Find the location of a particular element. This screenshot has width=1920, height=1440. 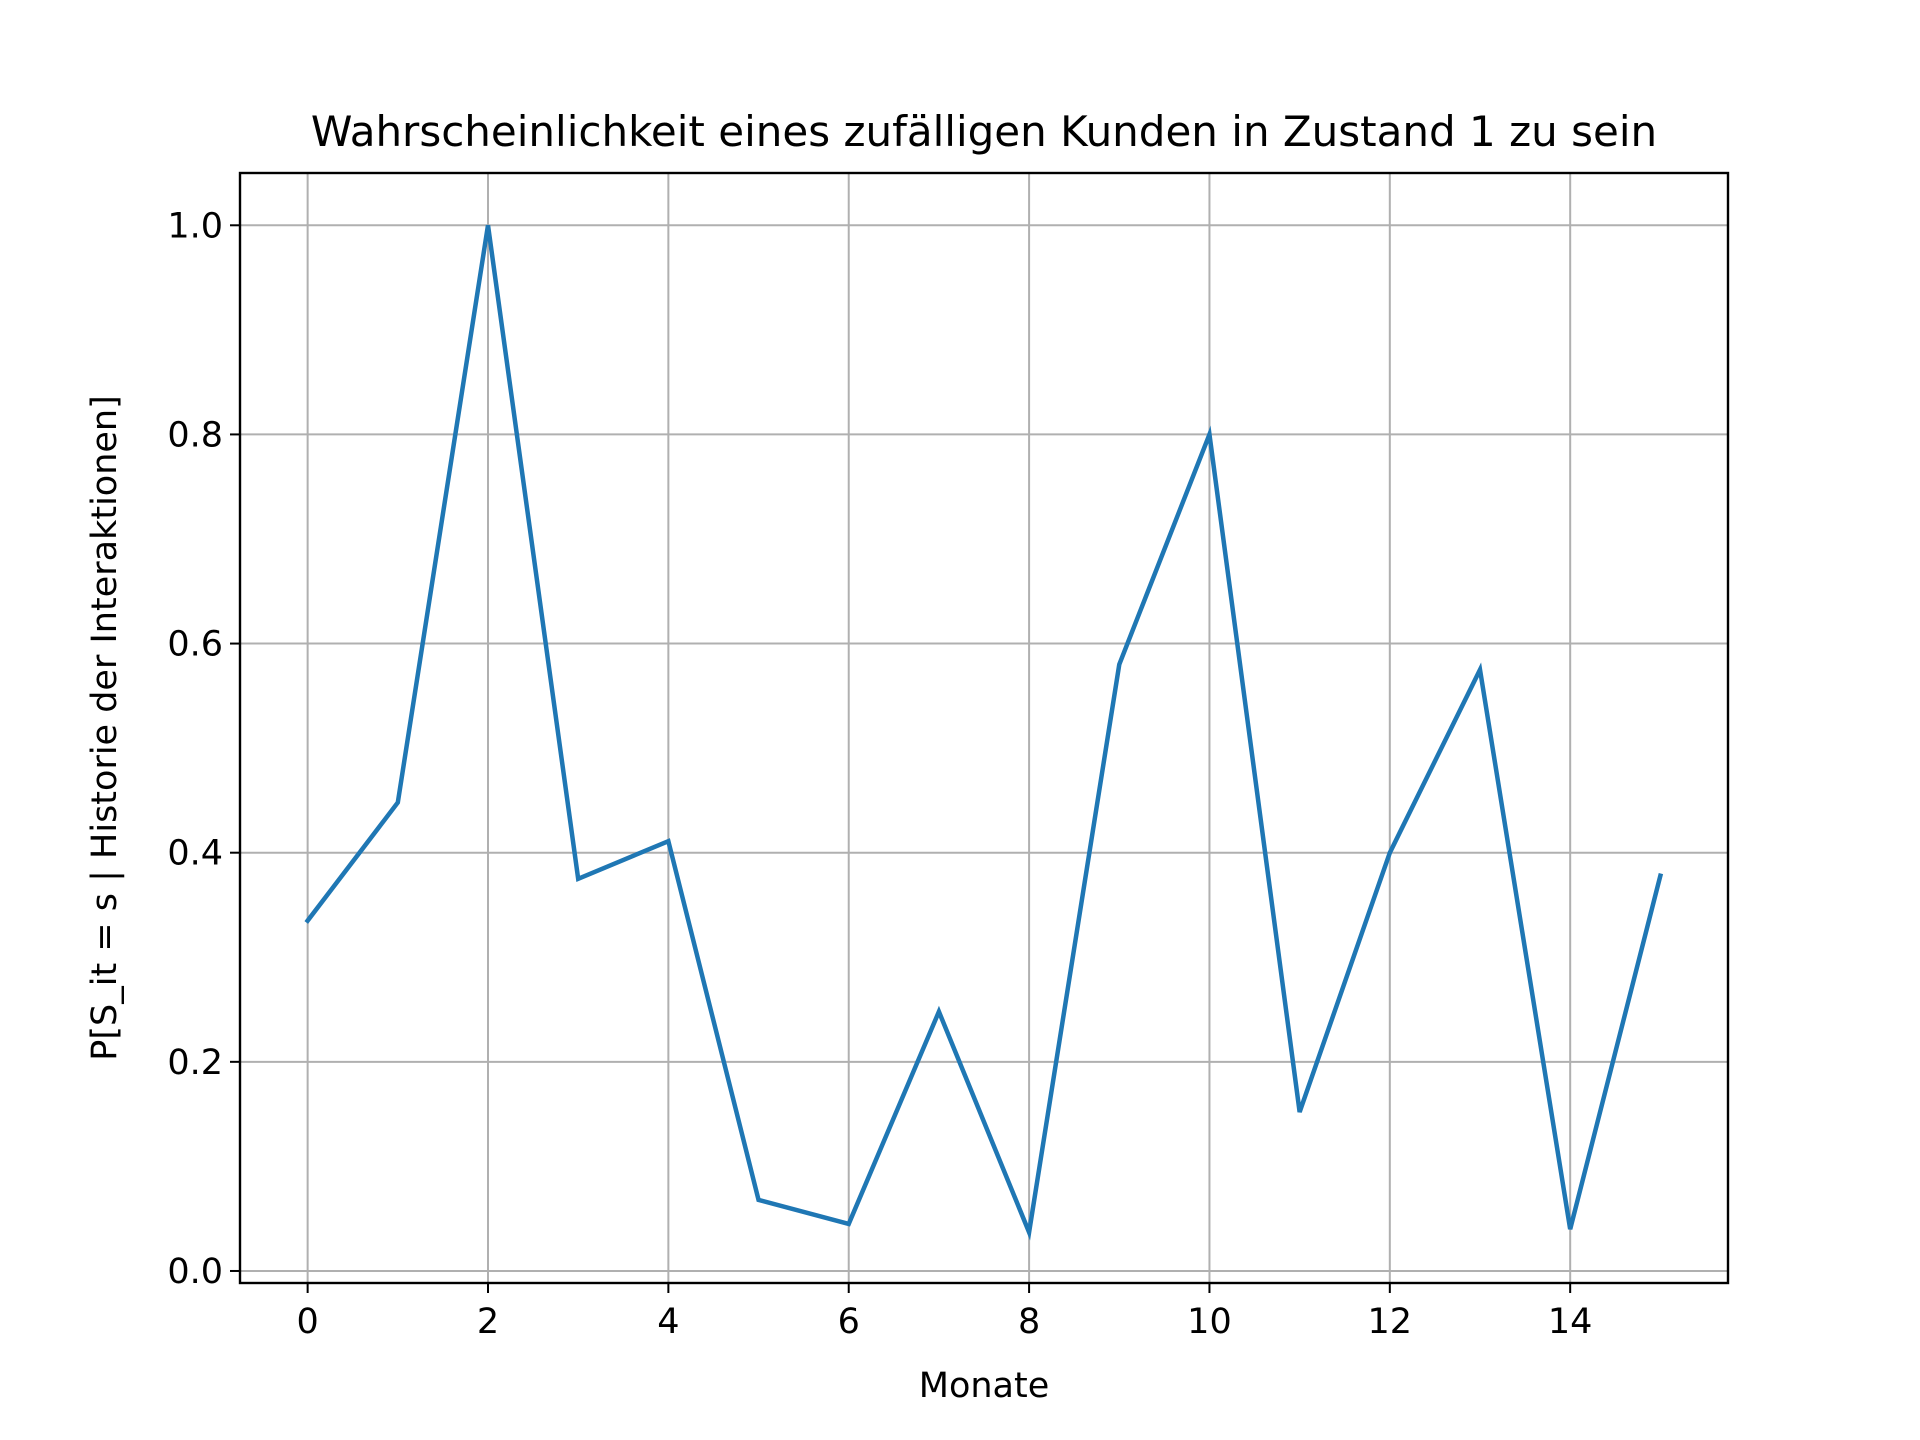

x-tick-label: 2 is located at coordinates (488, 1322).